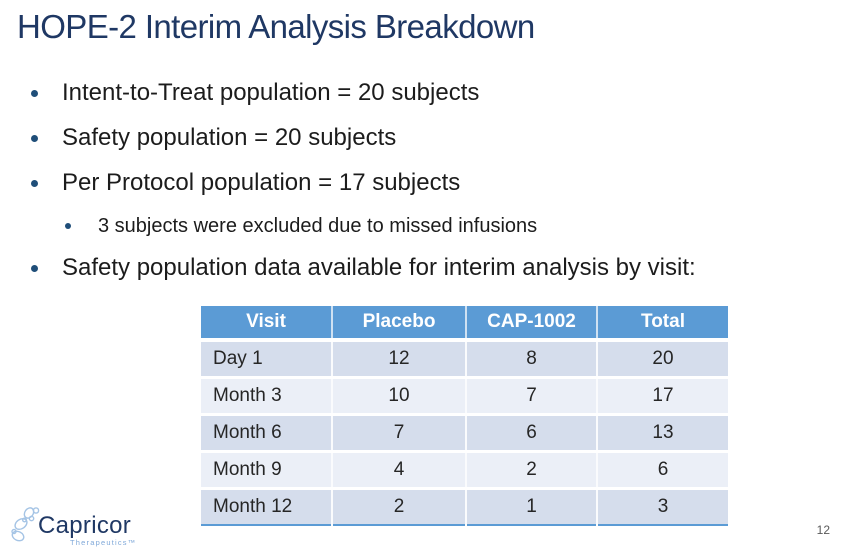  I want to click on logo-name: Capricor, so click(85, 525).